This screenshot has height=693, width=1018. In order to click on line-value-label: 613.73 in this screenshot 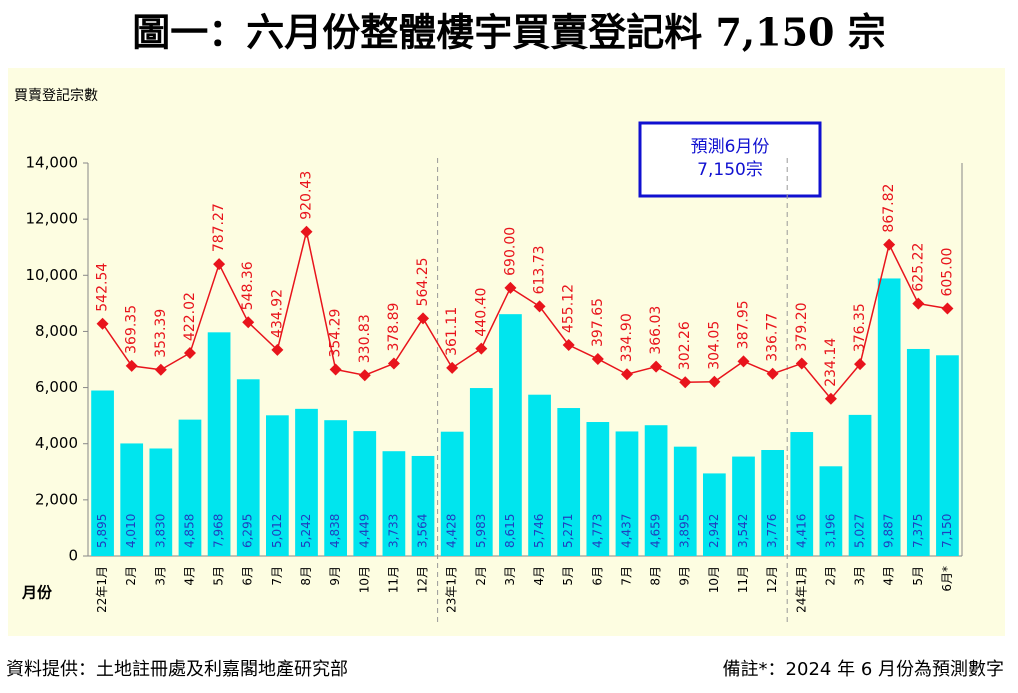, I will do `click(540, 269)`.